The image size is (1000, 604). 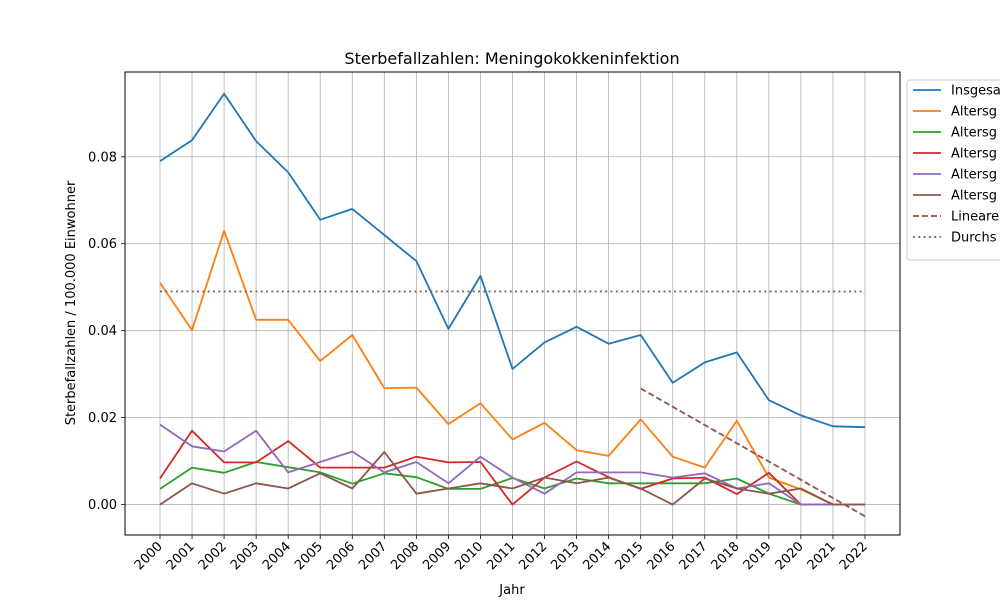 I want to click on x-tick-label: 2001, so click(x=181, y=556).